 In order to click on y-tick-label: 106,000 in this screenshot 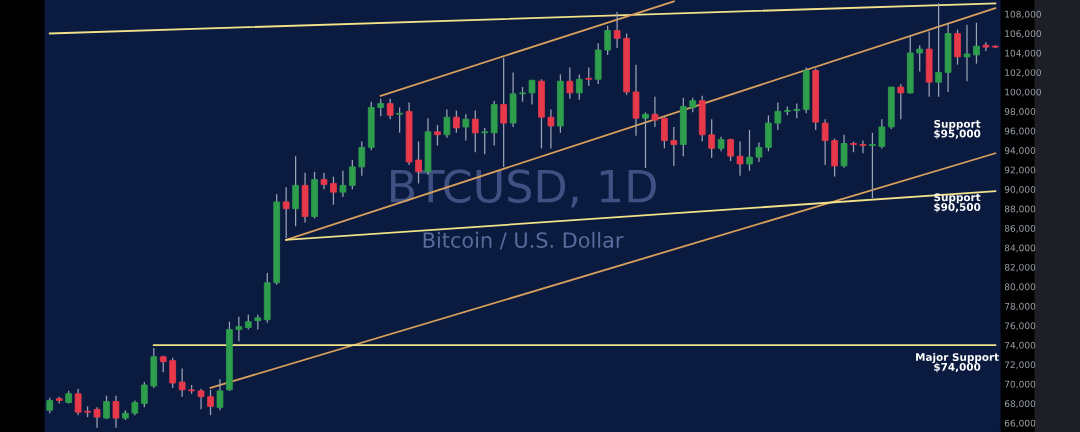, I will do `click(1023, 34)`.